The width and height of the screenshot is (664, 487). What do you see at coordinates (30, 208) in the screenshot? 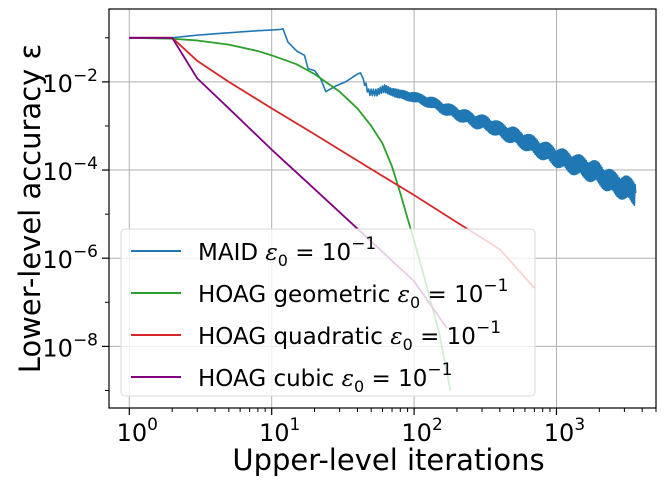
I see `y-axis-label: Lower-level accuracy ε` at bounding box center [30, 208].